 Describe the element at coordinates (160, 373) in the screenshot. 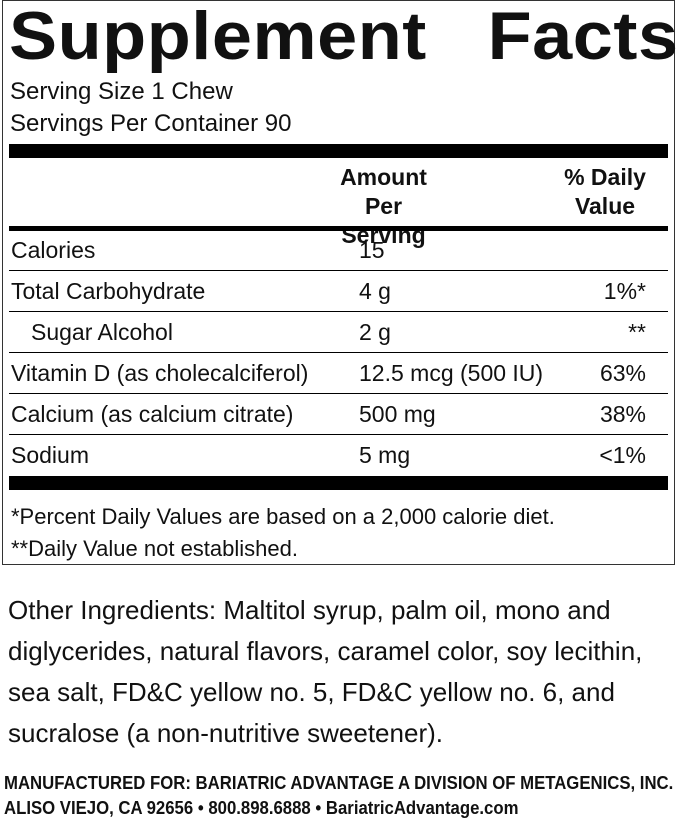

I see `nutrient-name: Vitamin D (as cholecalciferol)` at that location.